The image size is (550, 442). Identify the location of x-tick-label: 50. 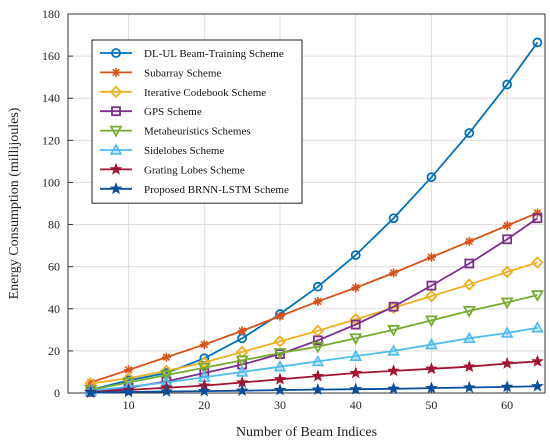
(431, 405).